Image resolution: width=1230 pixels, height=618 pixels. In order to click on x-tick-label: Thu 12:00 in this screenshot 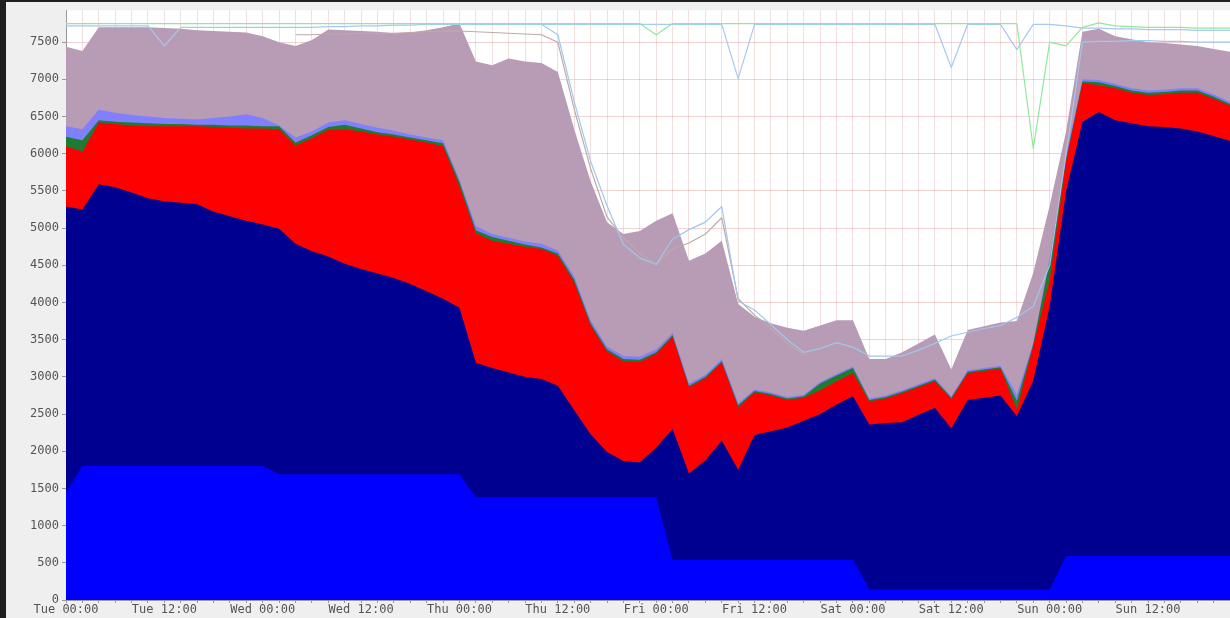, I will do `click(558, 609)`.